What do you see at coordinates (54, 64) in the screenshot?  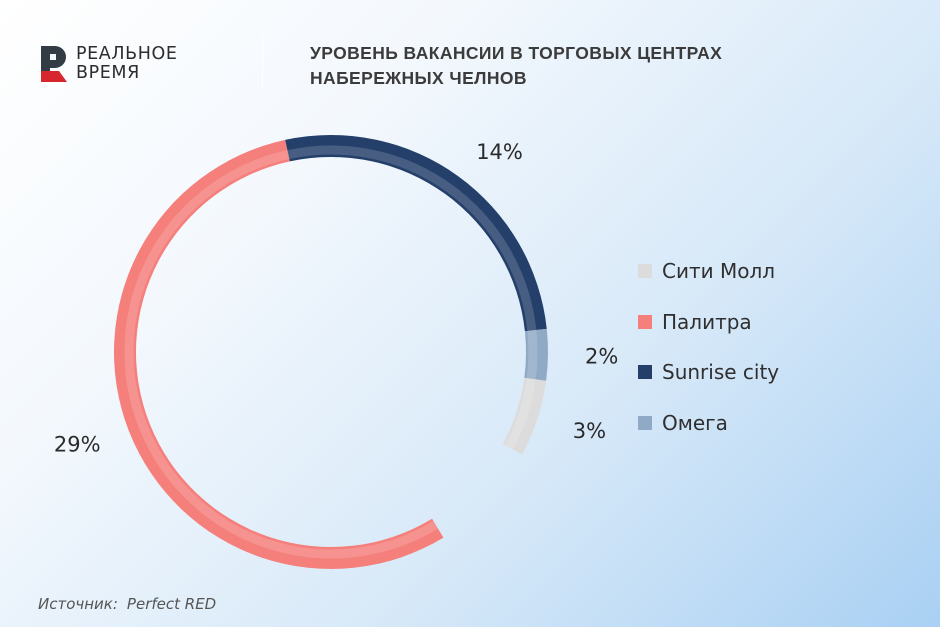 I see `brand-logo-icon` at bounding box center [54, 64].